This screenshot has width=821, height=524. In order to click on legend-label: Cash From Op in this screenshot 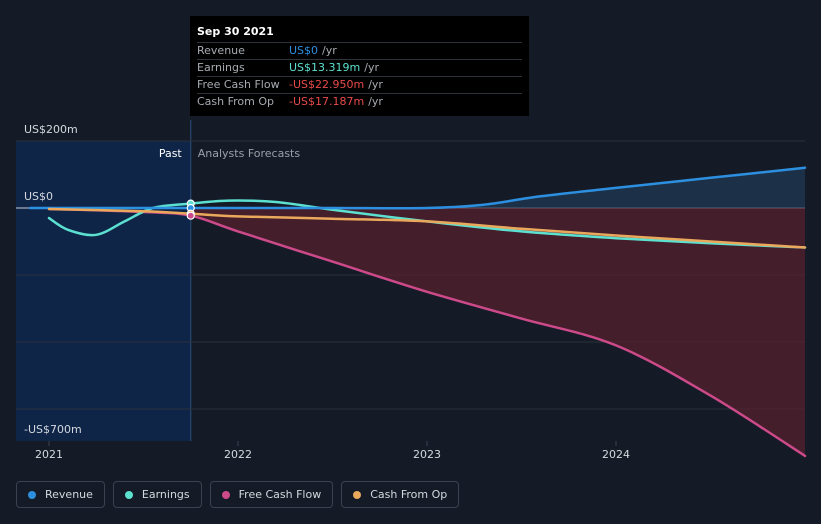, I will do `click(409, 494)`.